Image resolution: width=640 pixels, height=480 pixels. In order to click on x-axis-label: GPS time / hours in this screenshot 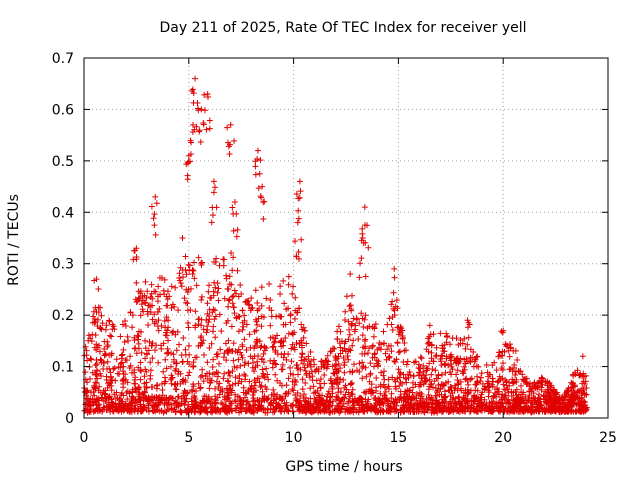, I will do `click(343, 467)`.